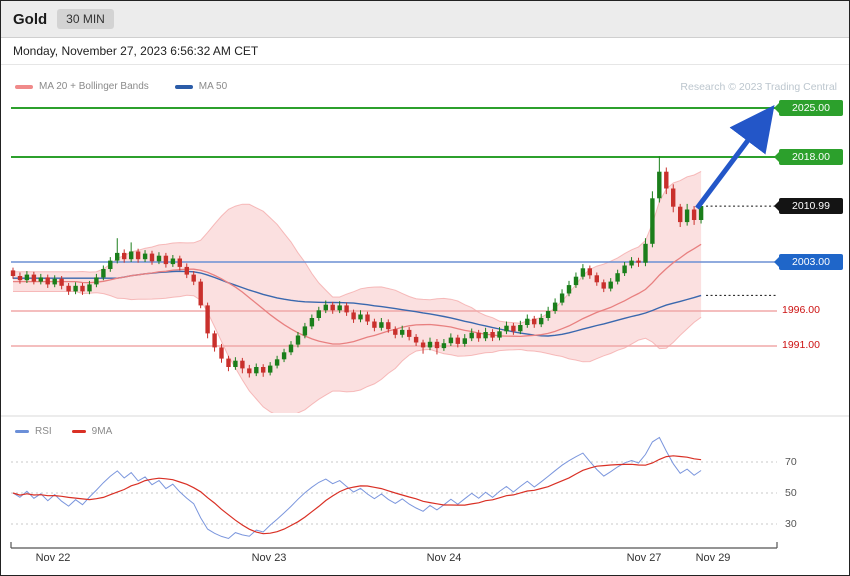 The height and width of the screenshot is (576, 850). I want to click on rsi-axis-label: 30, so click(791, 524).